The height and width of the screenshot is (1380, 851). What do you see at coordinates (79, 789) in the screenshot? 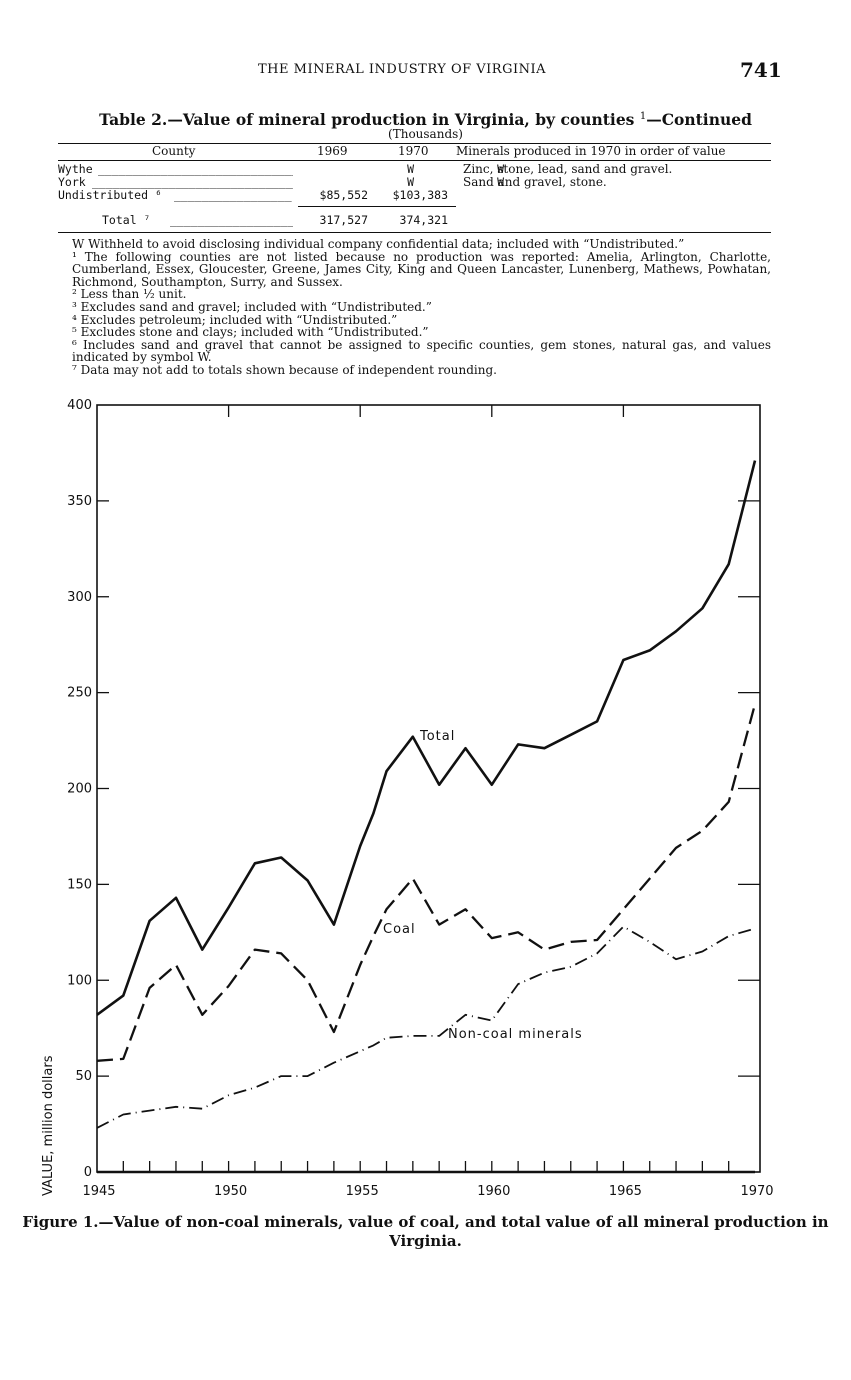
I see `y-tick-label: 200` at bounding box center [79, 789].